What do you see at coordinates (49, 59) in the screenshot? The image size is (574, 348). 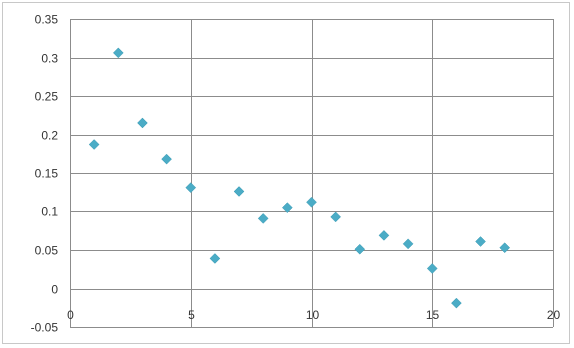 I see `y-tick-label: 0.3` at bounding box center [49, 59].